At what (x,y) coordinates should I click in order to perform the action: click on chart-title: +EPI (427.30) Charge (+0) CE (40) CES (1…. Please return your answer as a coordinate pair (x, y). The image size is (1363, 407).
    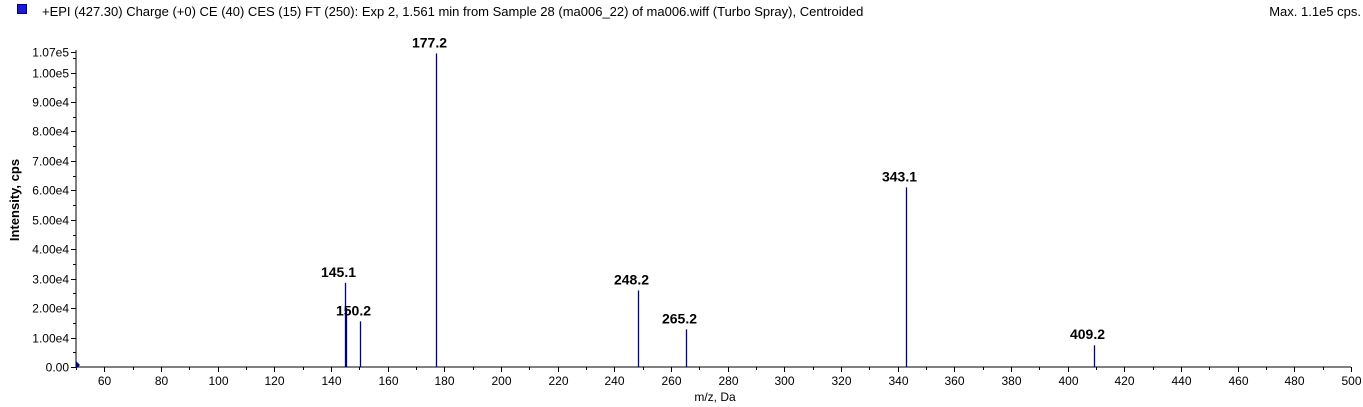
    Looking at the image, I should click on (453, 11).